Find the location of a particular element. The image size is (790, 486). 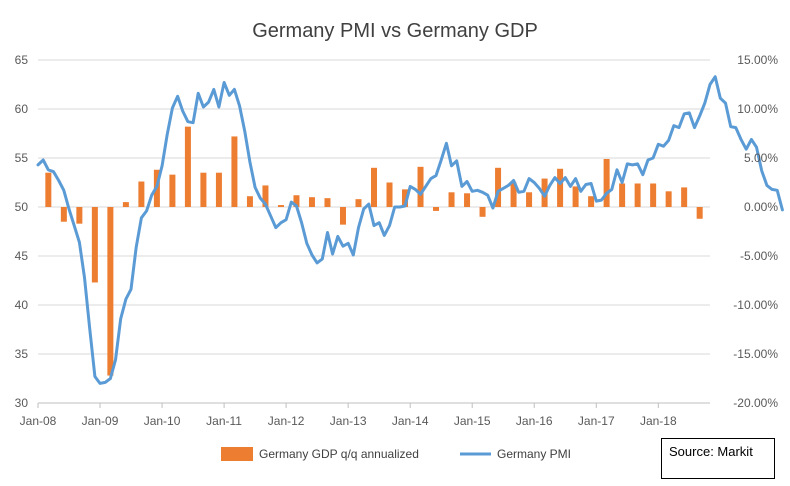

x-tick-label: Jan-09 is located at coordinates (100, 421).